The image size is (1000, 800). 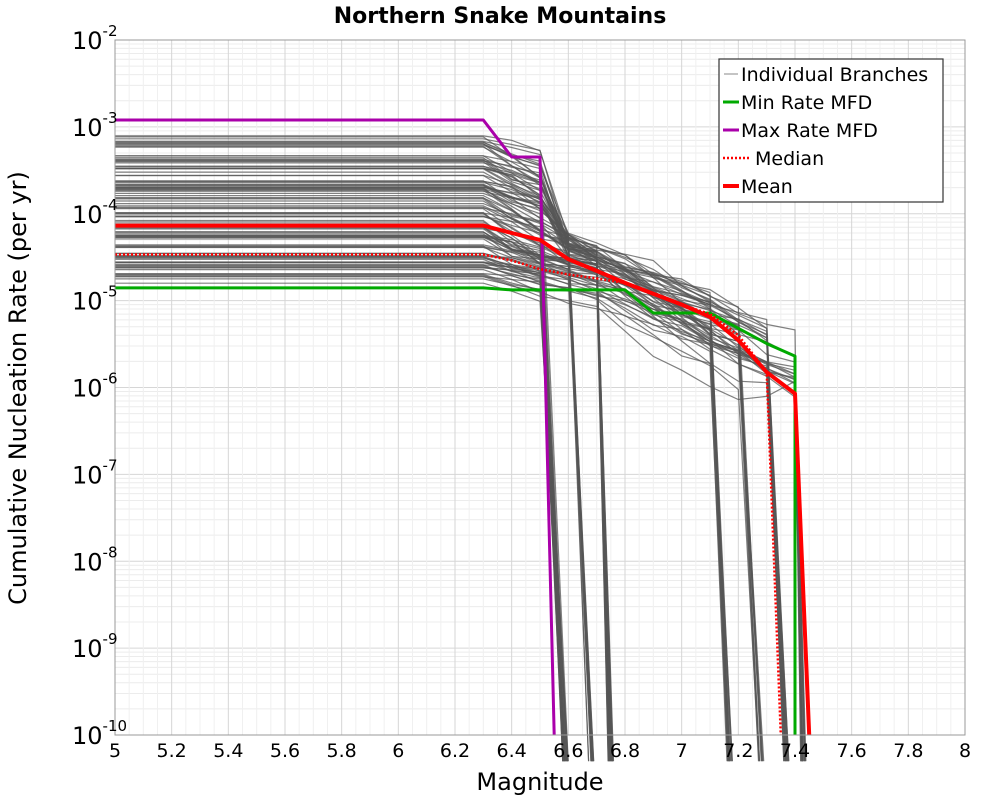 What do you see at coordinates (95, 299) in the screenshot?
I see `y-tick-label: 10⁻⁵` at bounding box center [95, 299].